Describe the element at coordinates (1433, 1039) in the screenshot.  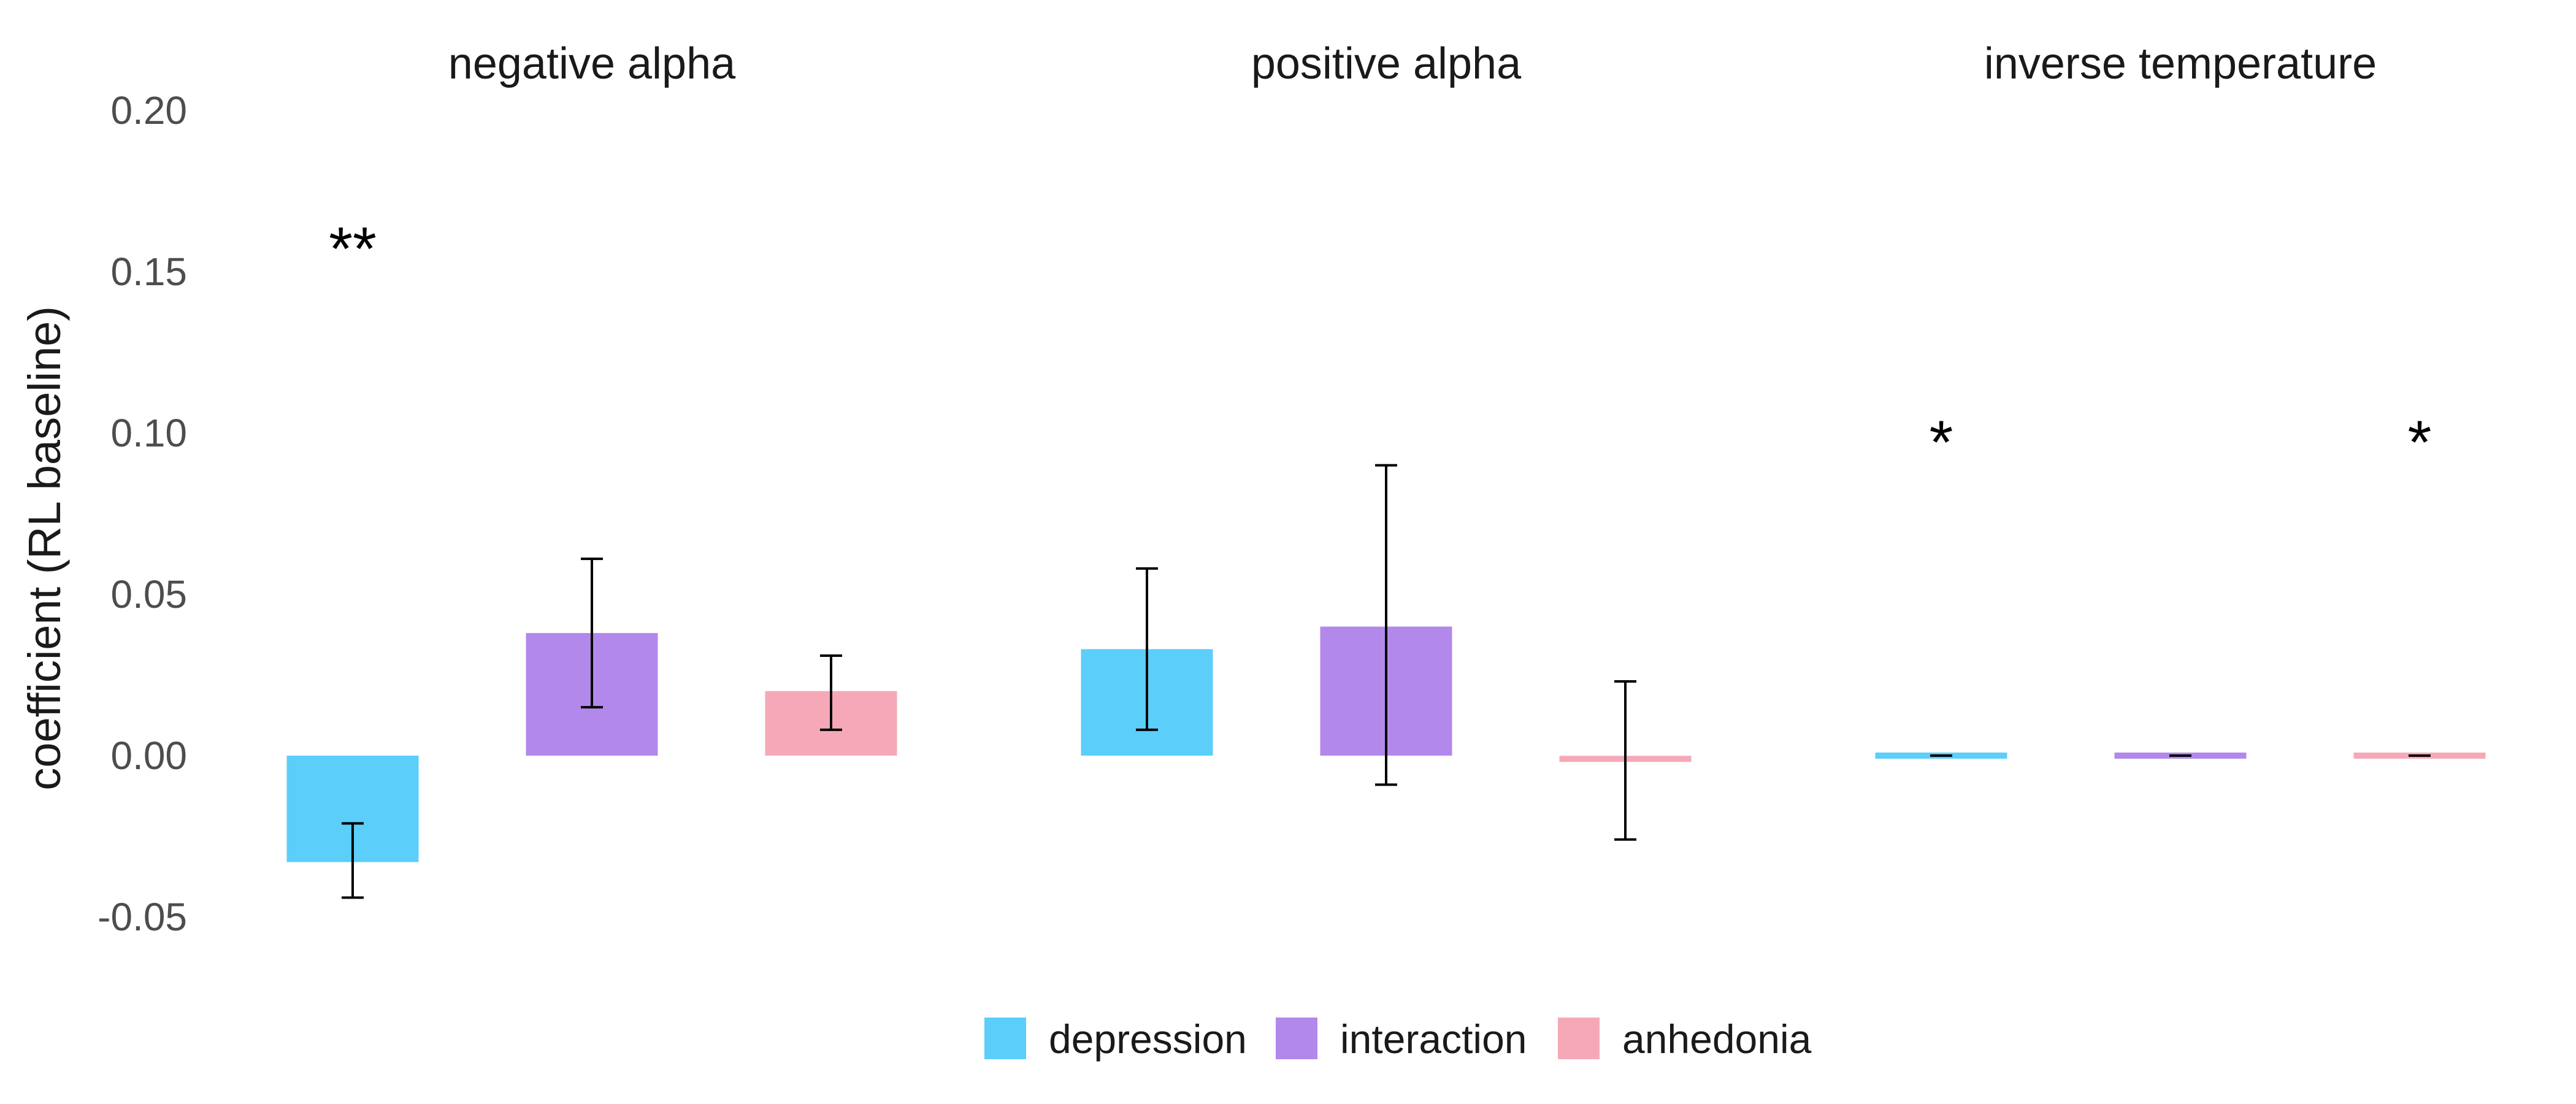
I see `legend-label: interaction` at that location.